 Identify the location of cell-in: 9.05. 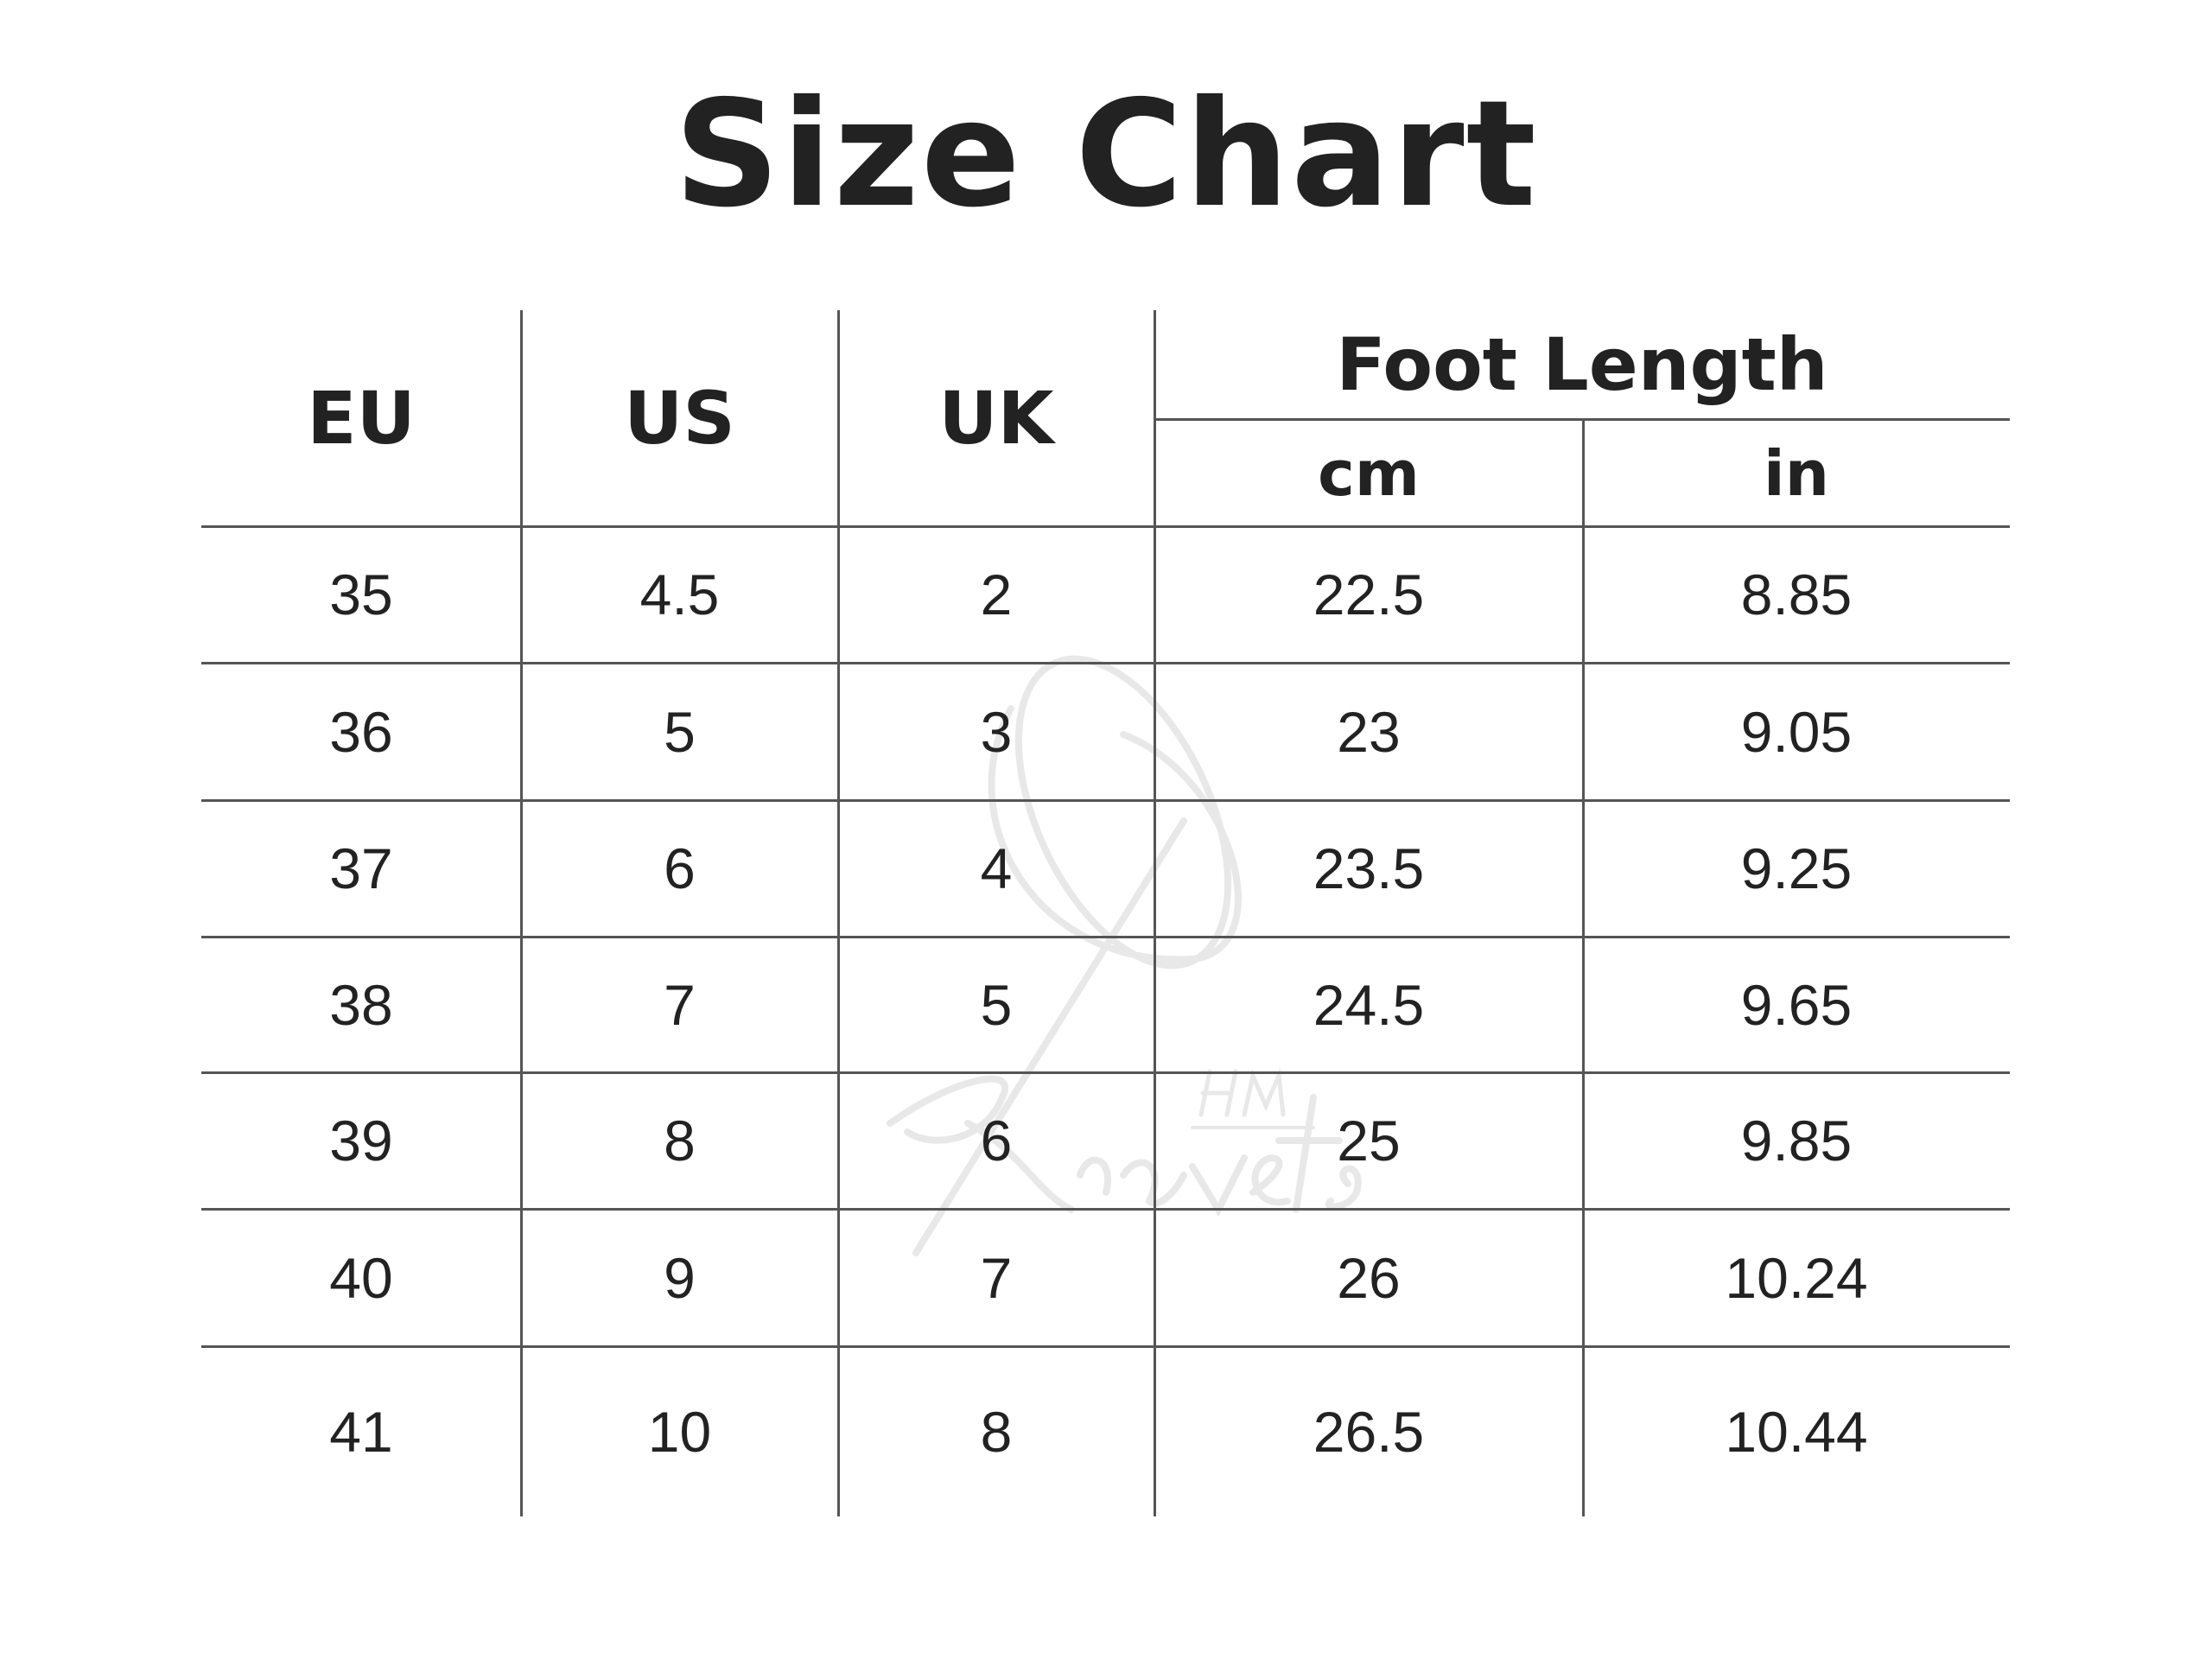
(1796, 731).